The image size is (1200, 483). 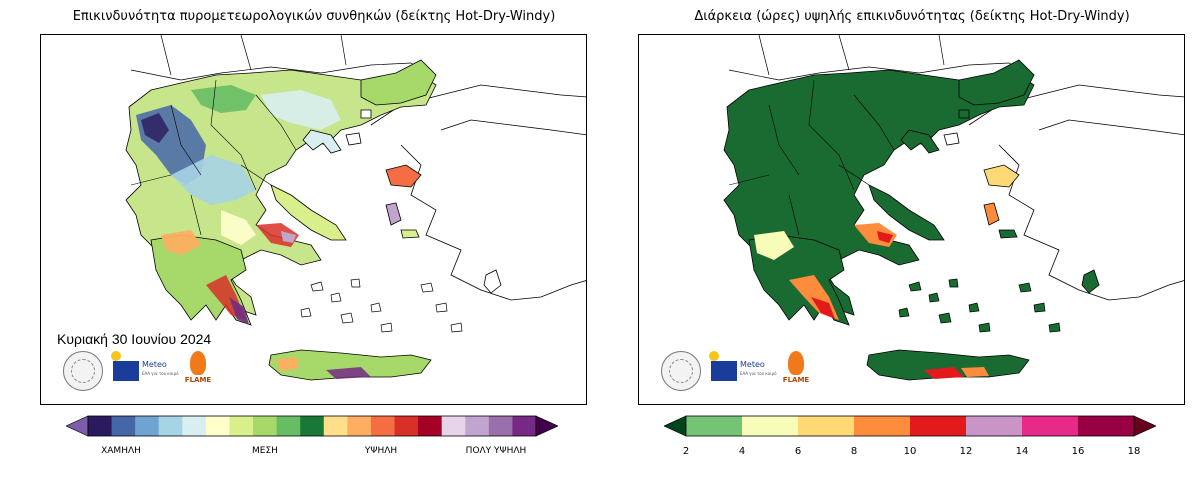 I want to click on forecast-date: Κυριακή 30 Ιουνίου 2024, so click(x=134, y=339).